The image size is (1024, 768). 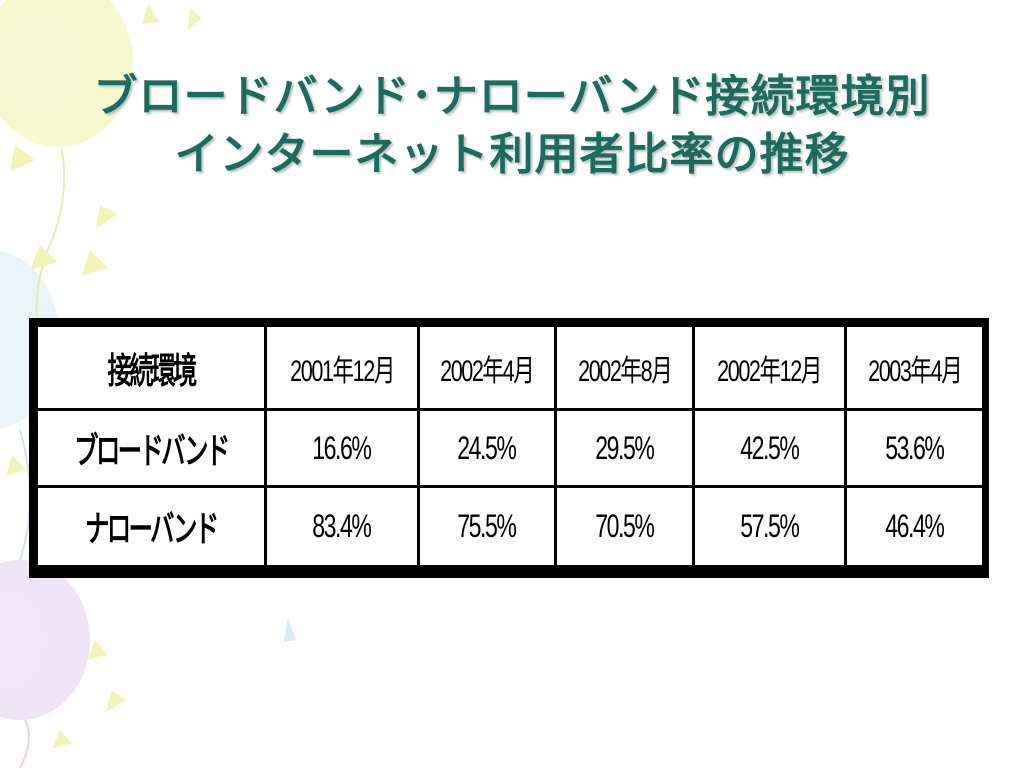 What do you see at coordinates (512, 96) in the screenshot?
I see `slide-title-line1: ブロードバンド･ナローバンド接続環境別` at bounding box center [512, 96].